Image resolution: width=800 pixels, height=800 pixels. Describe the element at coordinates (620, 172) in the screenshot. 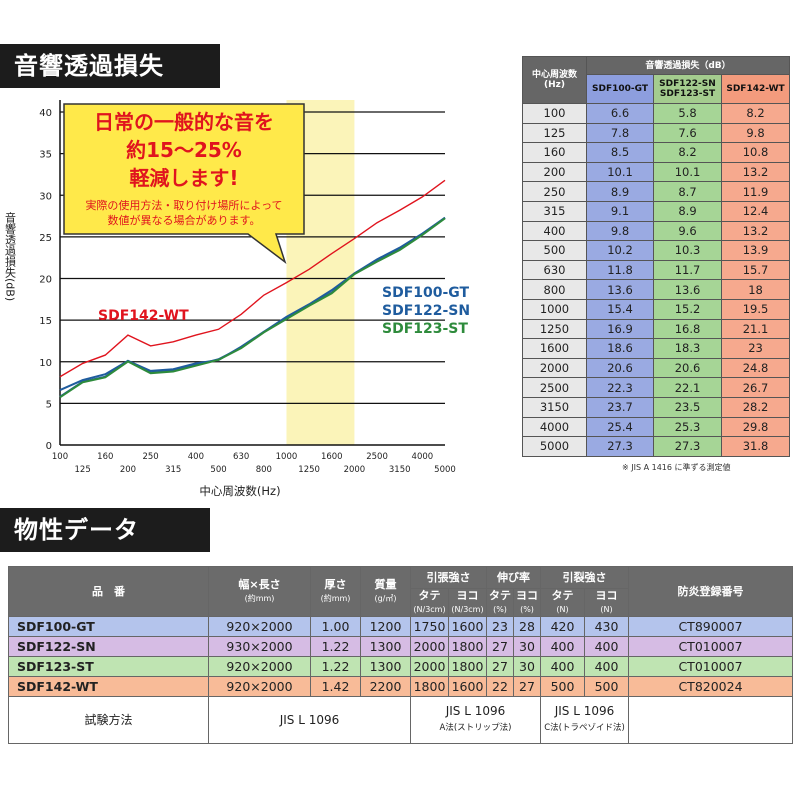

I see `stl-value: 10.1` at that location.